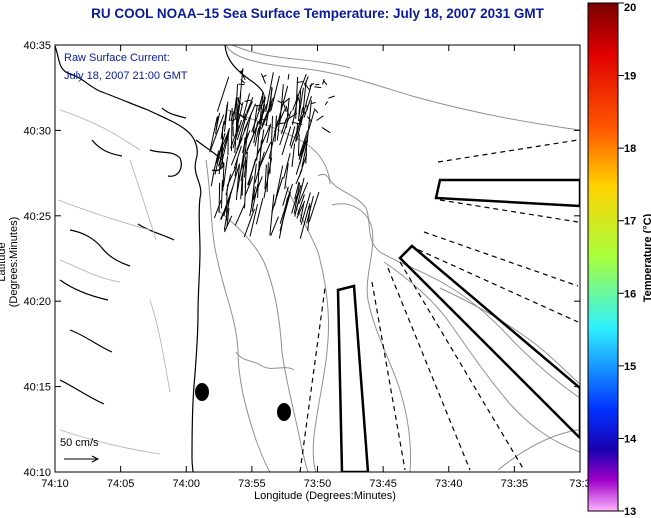 This screenshot has height=518, width=651. What do you see at coordinates (121, 484) in the screenshot?
I see `x-tick-label: 74:05` at bounding box center [121, 484].